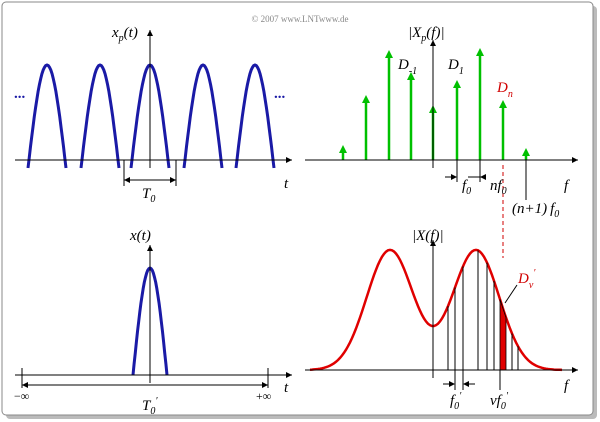 The image size is (600, 422). What do you see at coordinates (21, 396) in the screenshot?
I see `limit-label: −∞` at bounding box center [21, 396].